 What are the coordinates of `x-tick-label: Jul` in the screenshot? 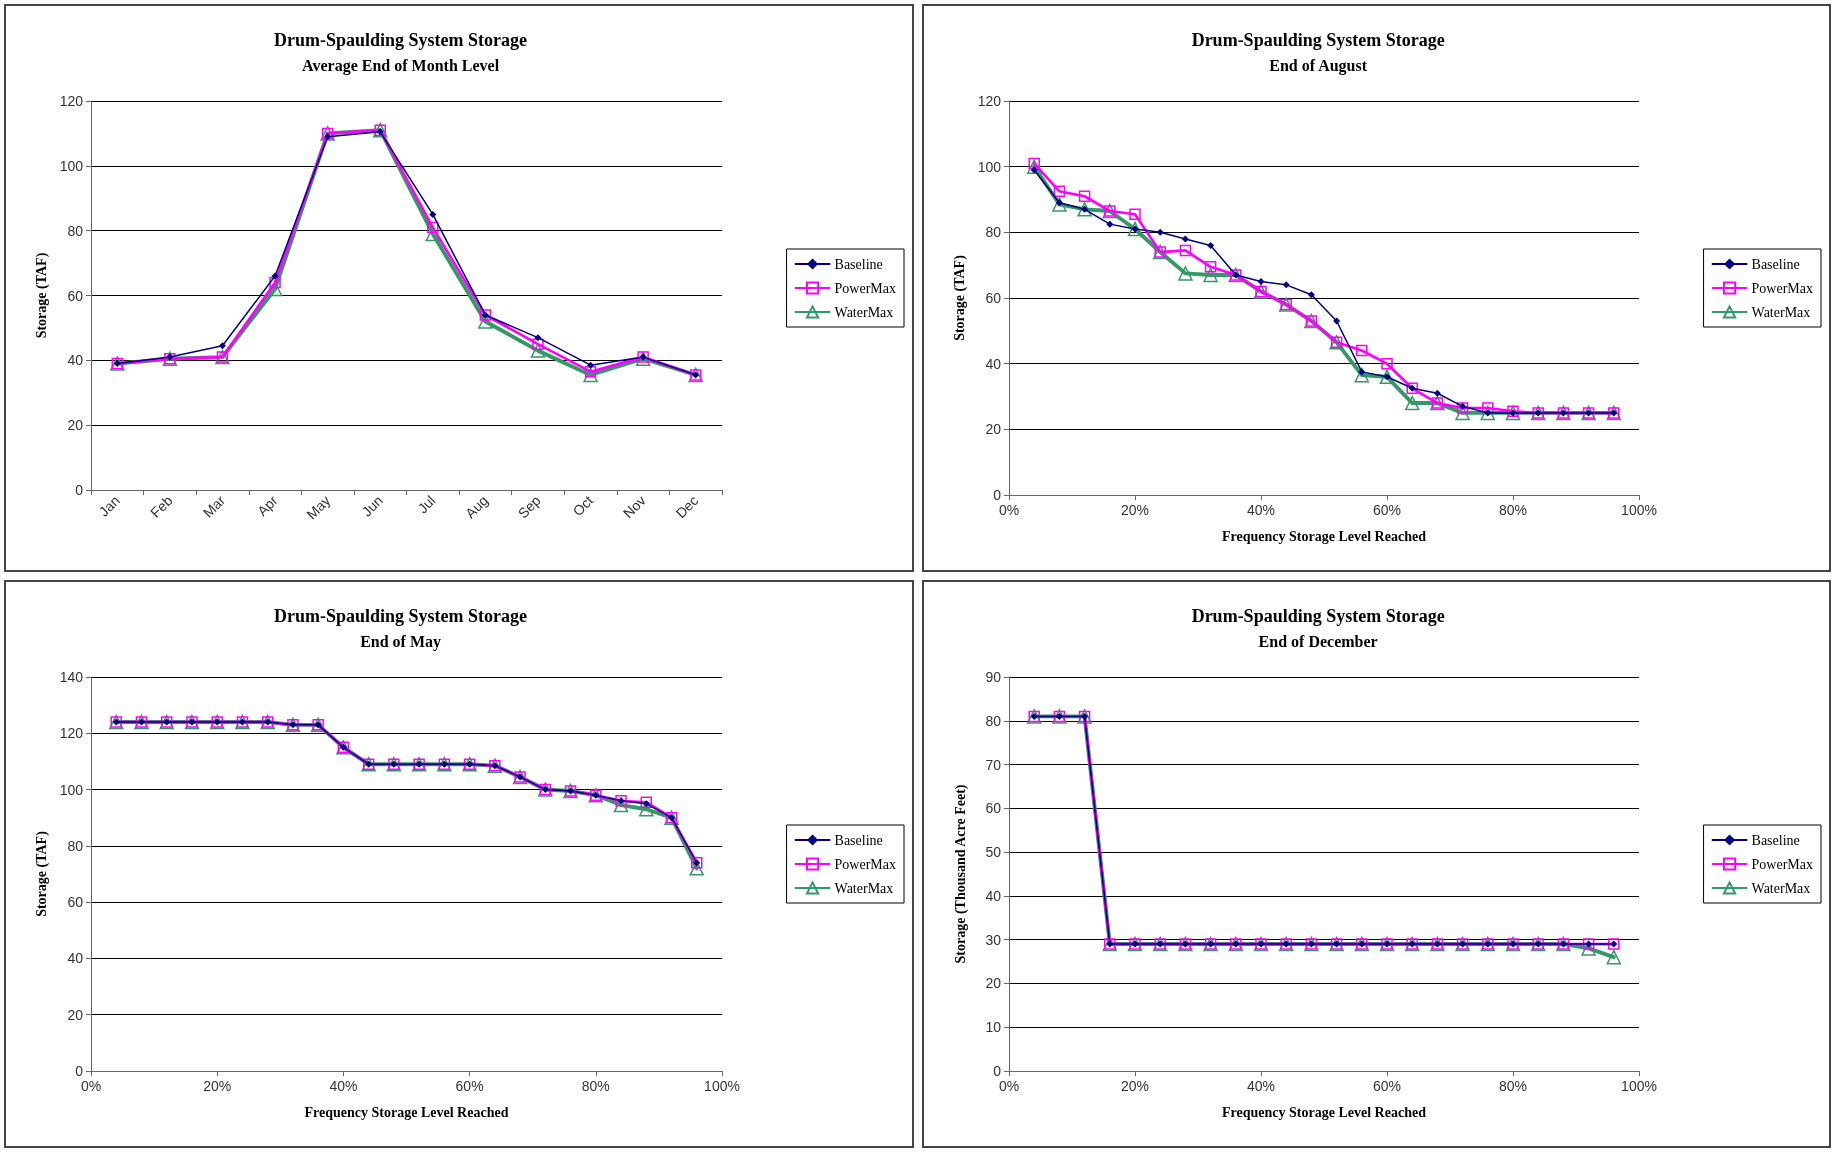 It's located at (426, 504).